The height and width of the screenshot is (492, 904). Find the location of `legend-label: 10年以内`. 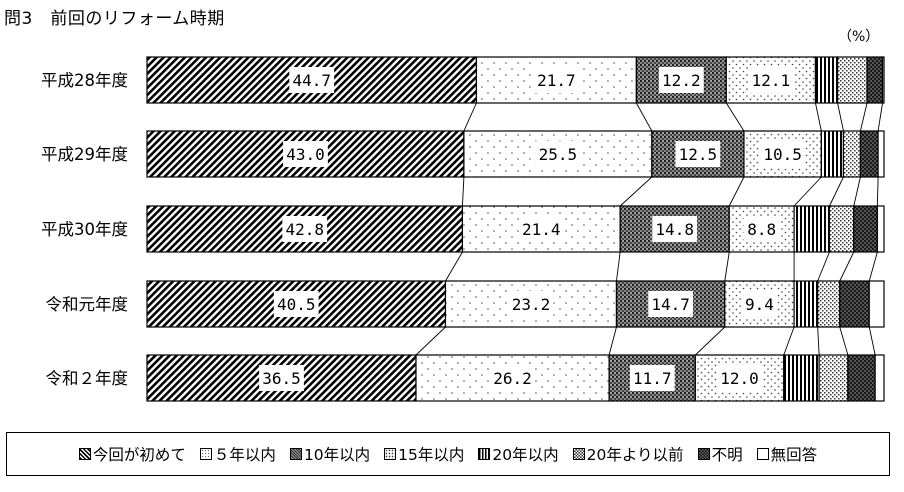

legend-label: 10年以内 is located at coordinates (337, 455).